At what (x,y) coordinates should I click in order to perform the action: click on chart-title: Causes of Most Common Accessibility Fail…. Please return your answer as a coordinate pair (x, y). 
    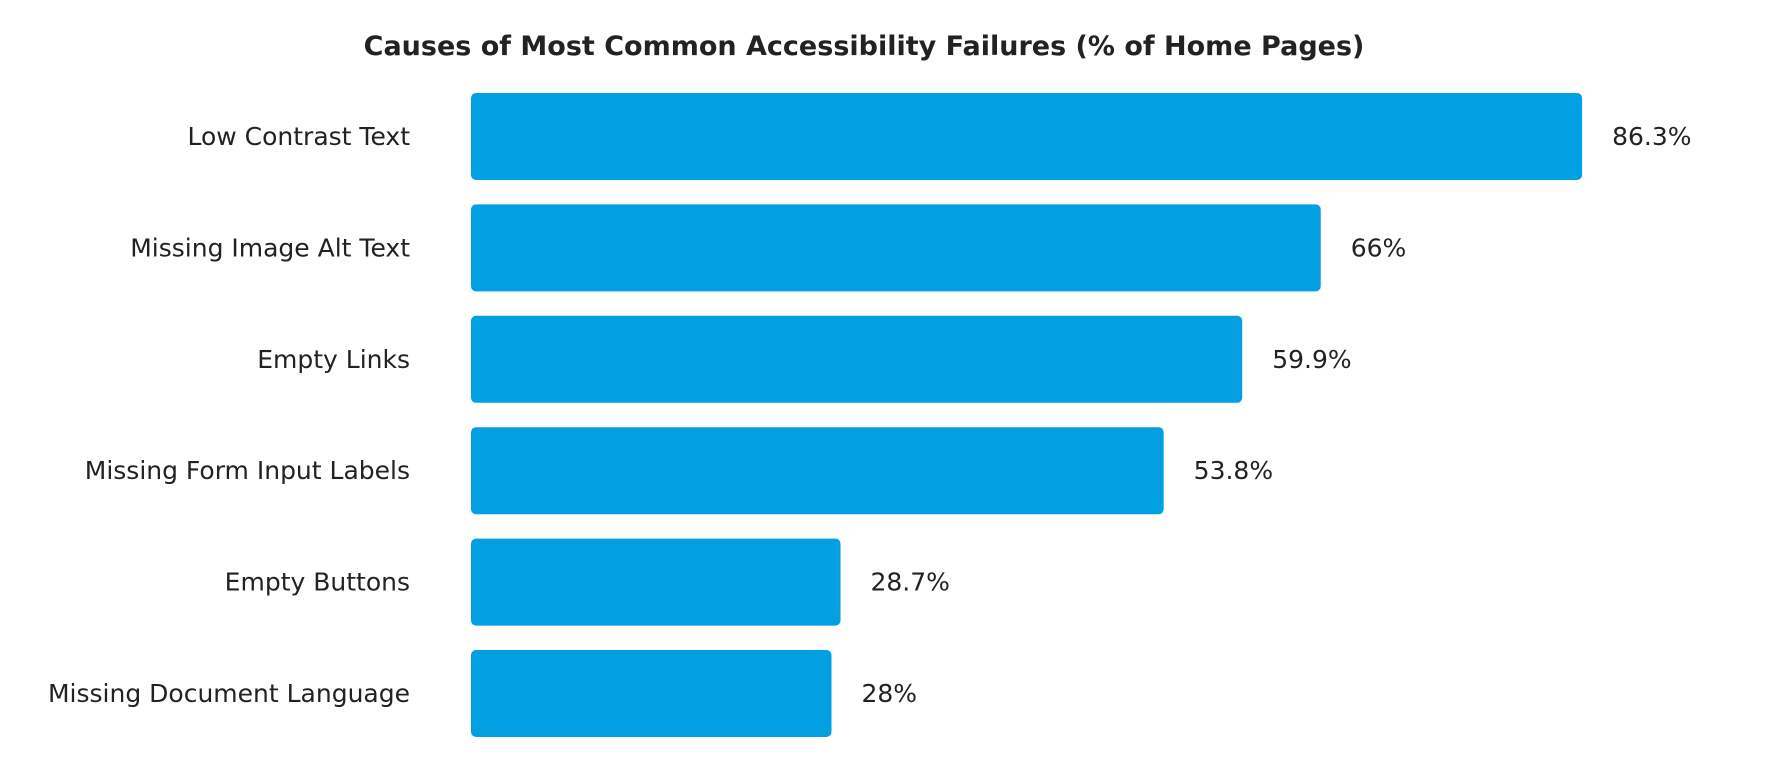
    Looking at the image, I should click on (864, 46).